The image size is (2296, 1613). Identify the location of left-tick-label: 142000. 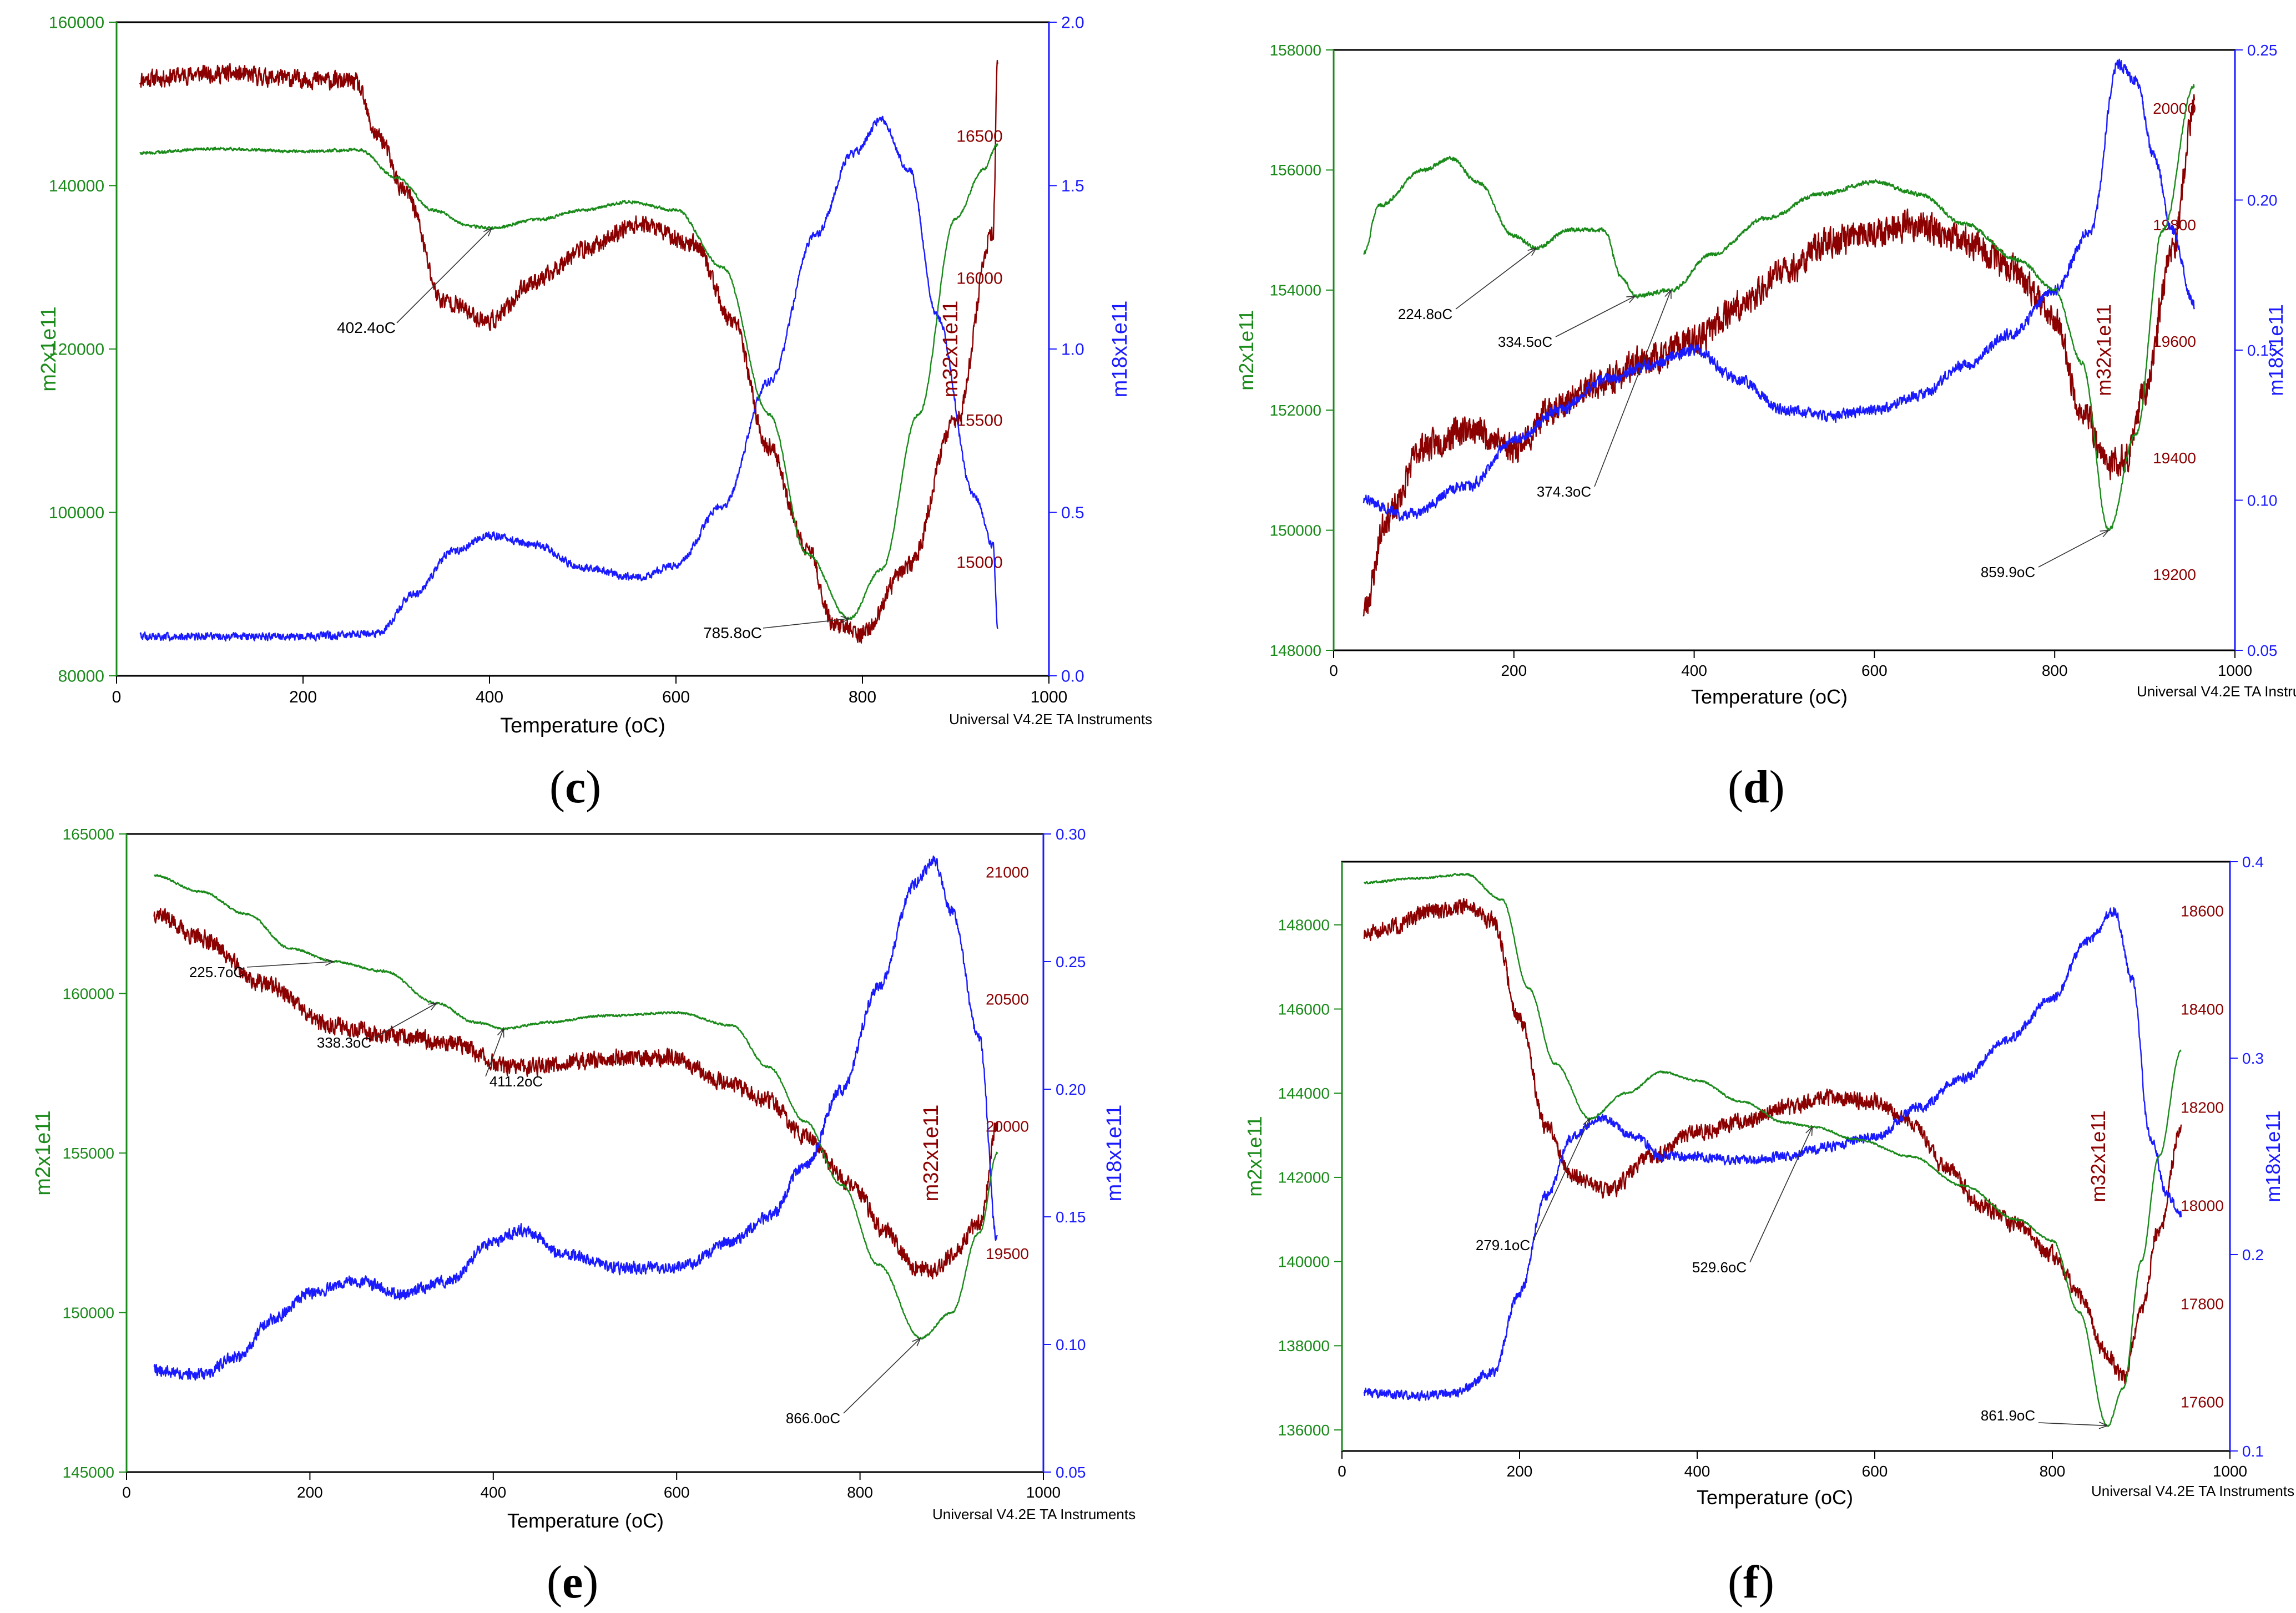
(1304, 1177).